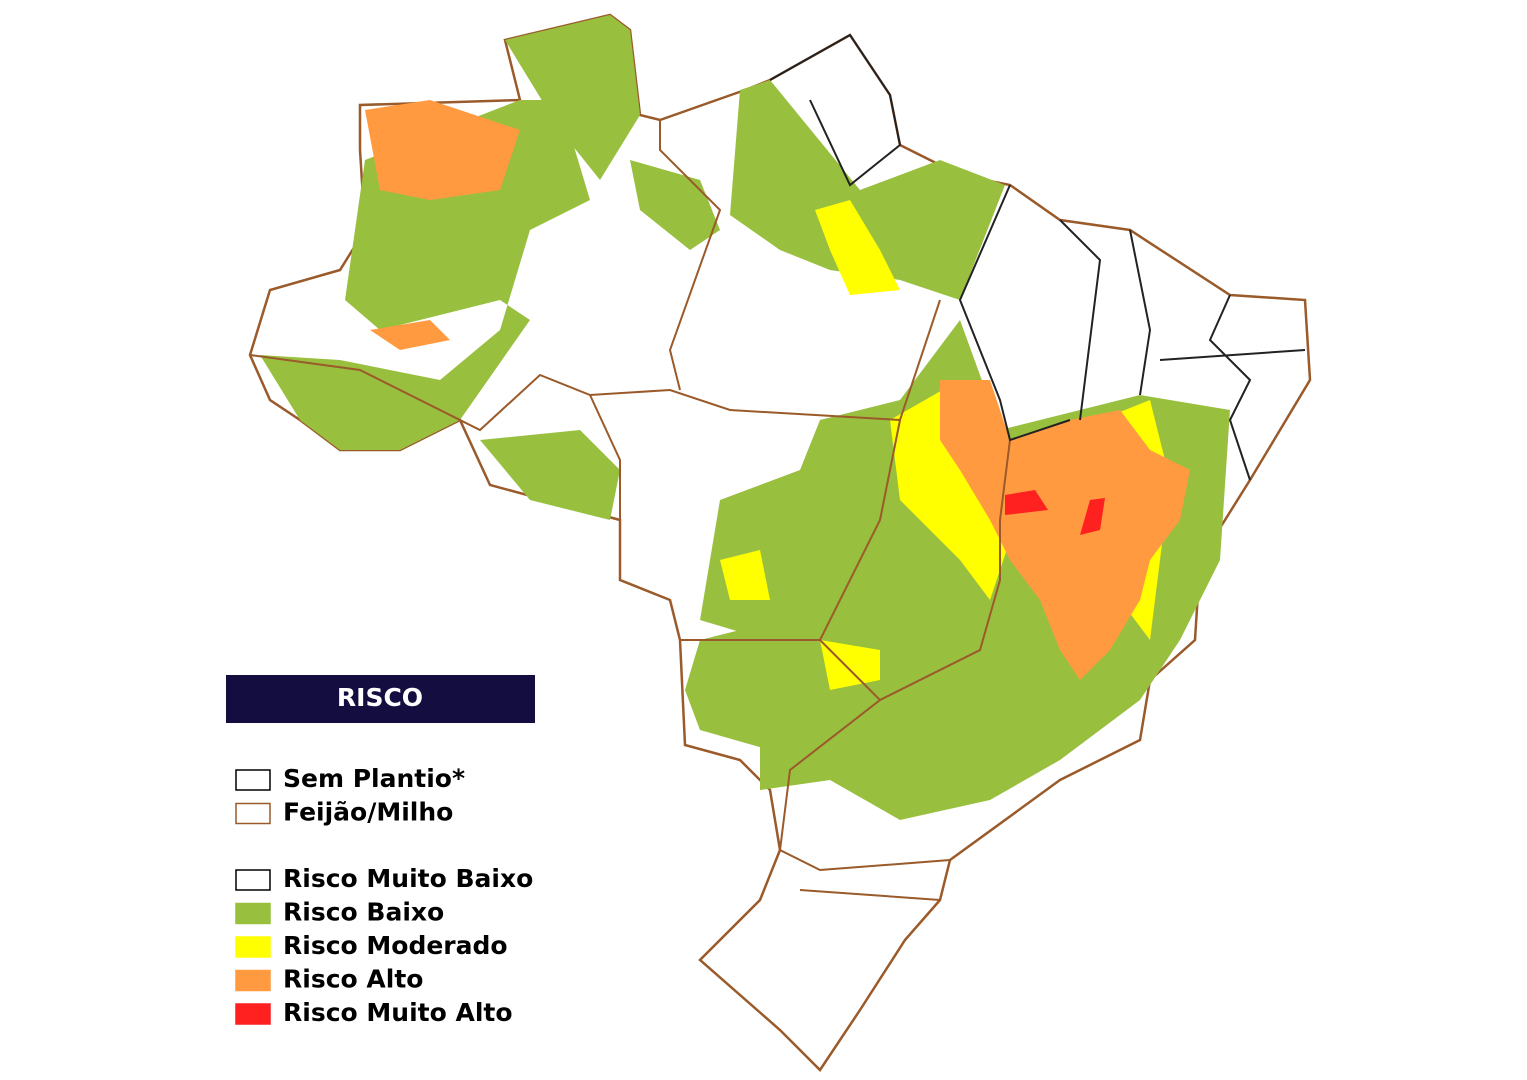  I want to click on legend-label: Risco Baixo, so click(363, 912).